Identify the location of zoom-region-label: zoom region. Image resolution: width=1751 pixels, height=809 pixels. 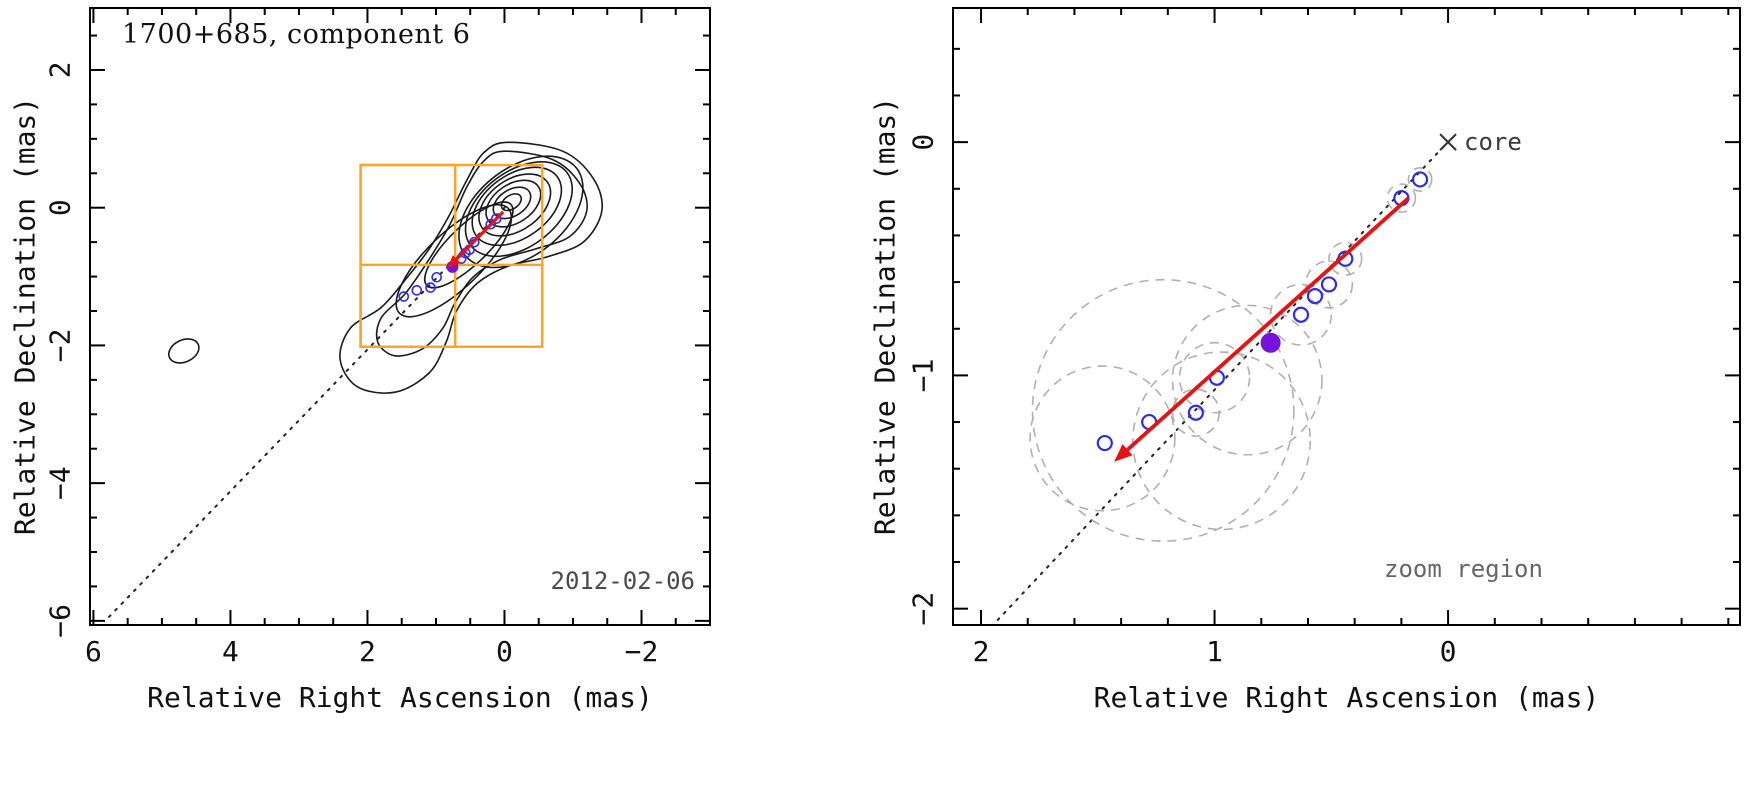
(1463, 569).